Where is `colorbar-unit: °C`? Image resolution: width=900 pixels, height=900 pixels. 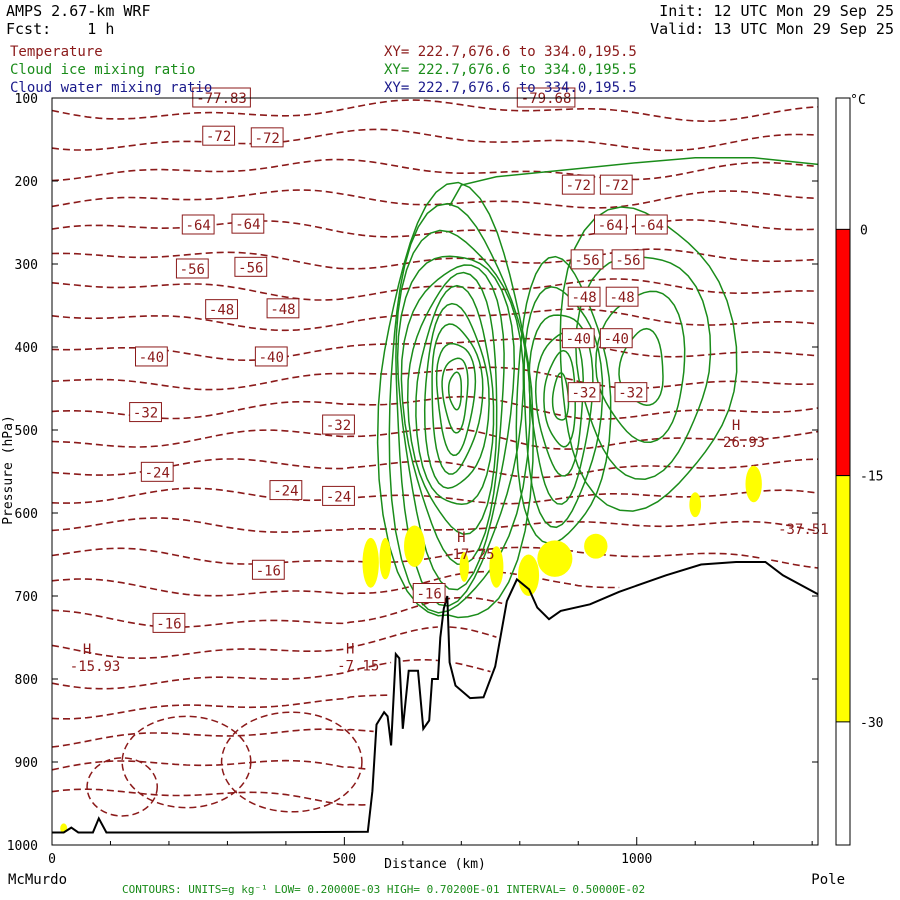
colorbar-unit: °C is located at coordinates (858, 100).